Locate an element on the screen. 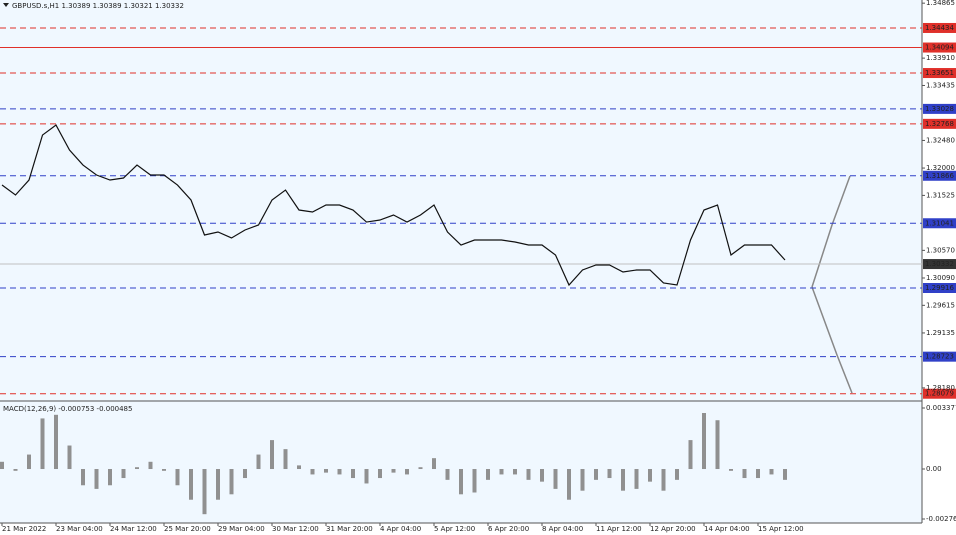  level-label: 1.29916 is located at coordinates (939, 288).